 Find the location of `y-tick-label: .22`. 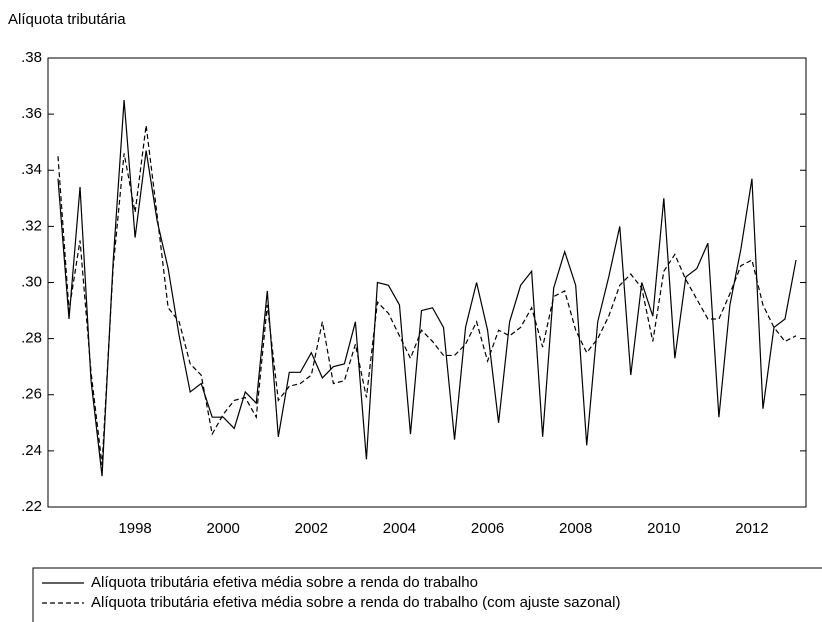

y-tick-label: .22 is located at coordinates (31, 506).